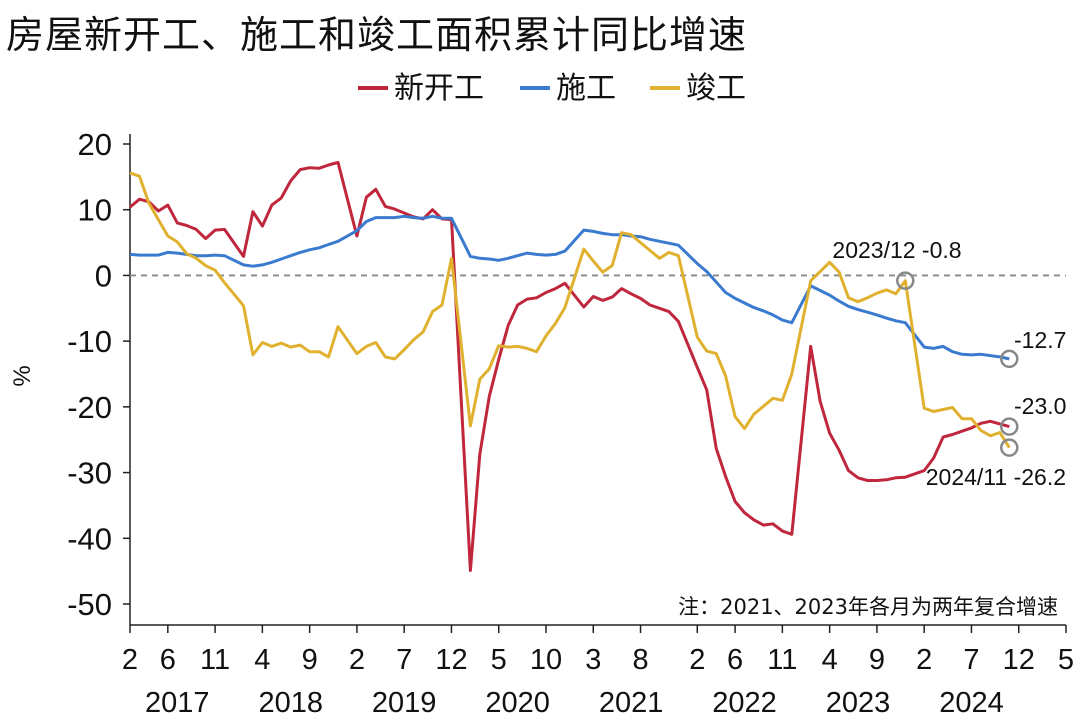  What do you see at coordinates (439, 88) in the screenshot?
I see `legend-label: 新开工` at bounding box center [439, 88].